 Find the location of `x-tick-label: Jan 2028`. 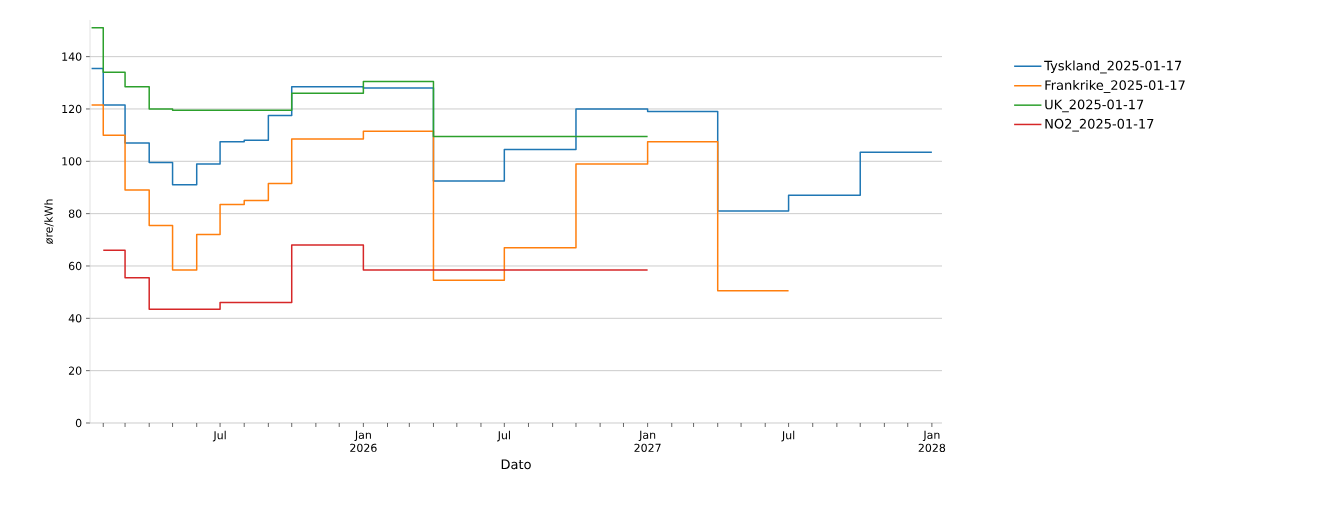

x-tick-label: Jan 2028 is located at coordinates (932, 441).